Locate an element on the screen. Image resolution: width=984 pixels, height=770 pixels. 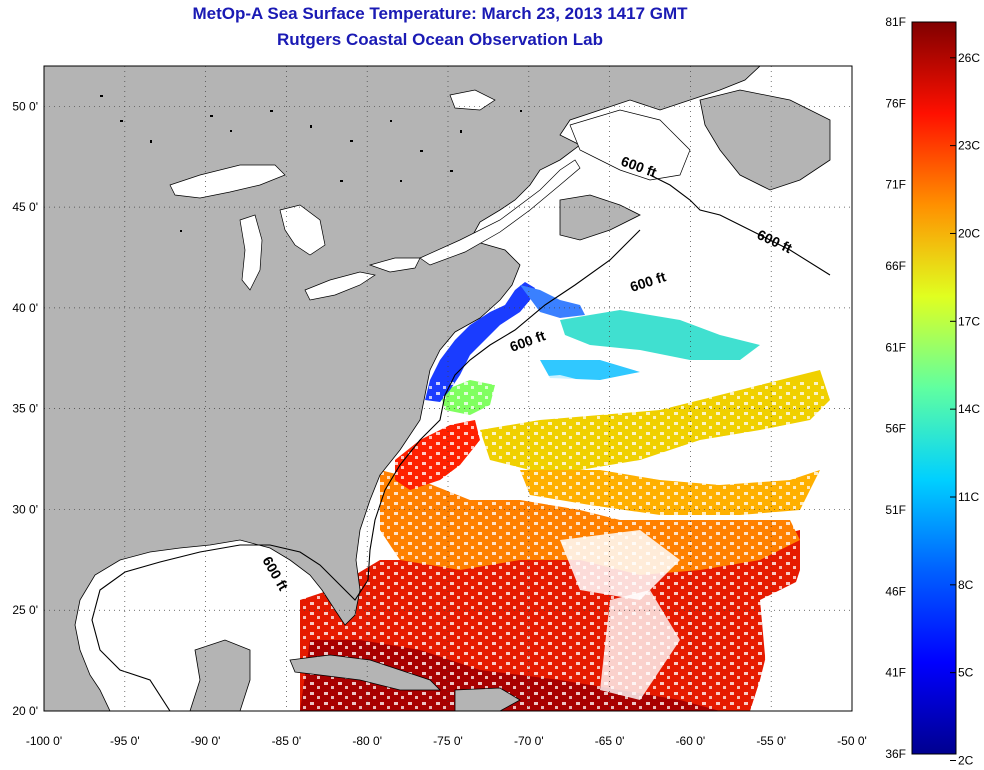
lon-tick-label: -65 0' is located at coordinates (610, 741).